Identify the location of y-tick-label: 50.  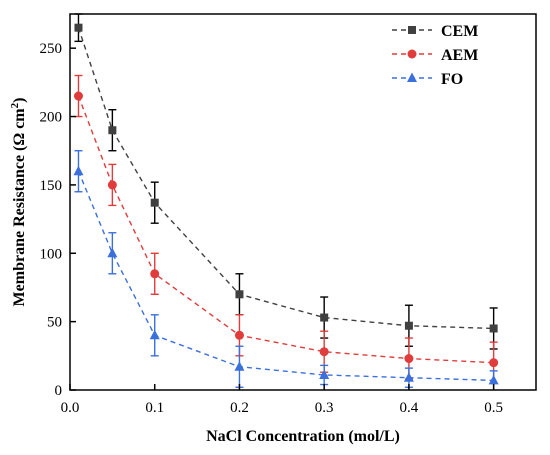
(54, 323).